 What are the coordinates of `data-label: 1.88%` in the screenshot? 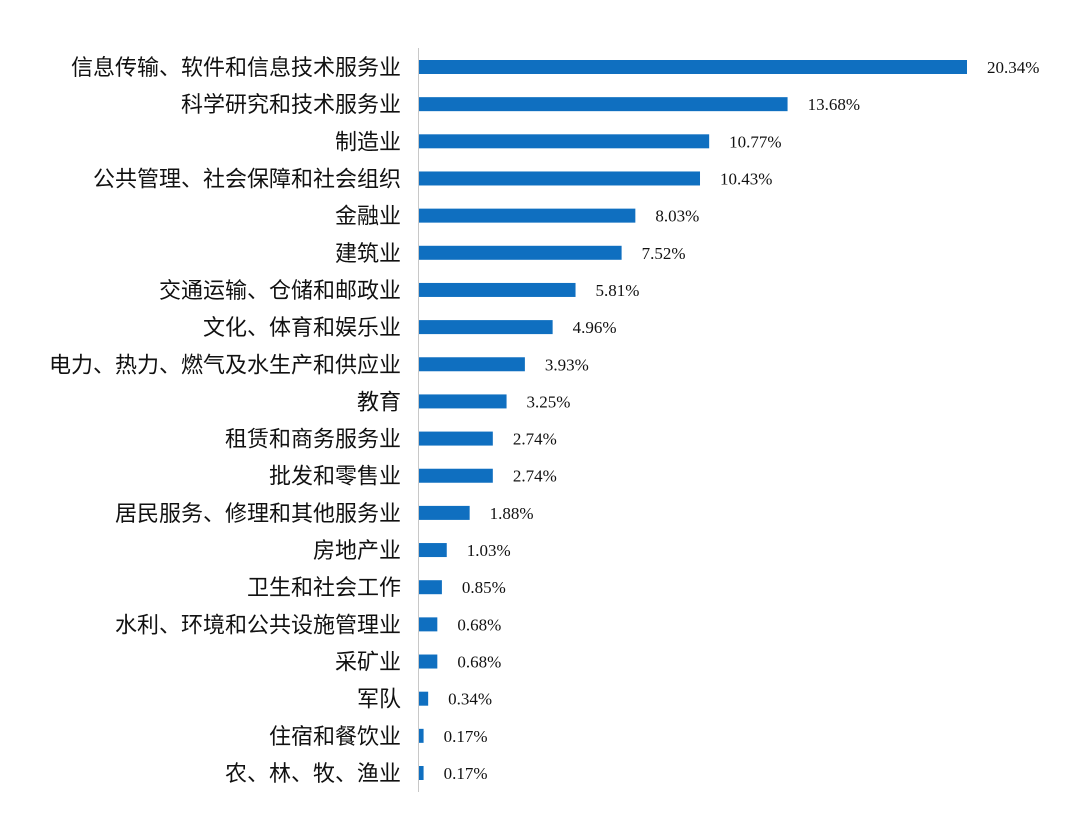 It's located at (512, 513).